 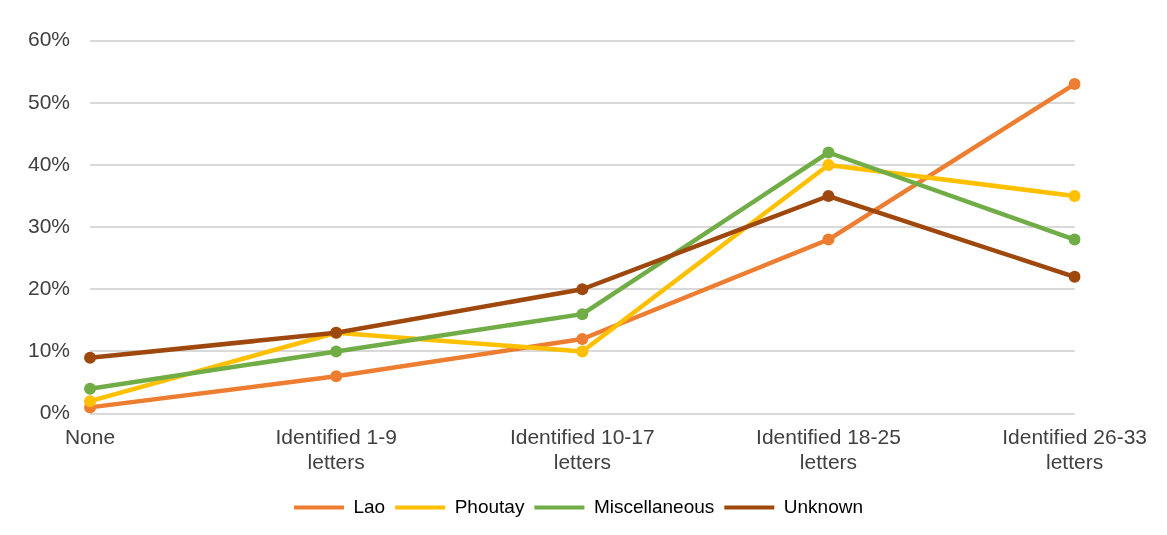 I want to click on x-tick-label: Identified 18-25 letters, so click(x=828, y=449).